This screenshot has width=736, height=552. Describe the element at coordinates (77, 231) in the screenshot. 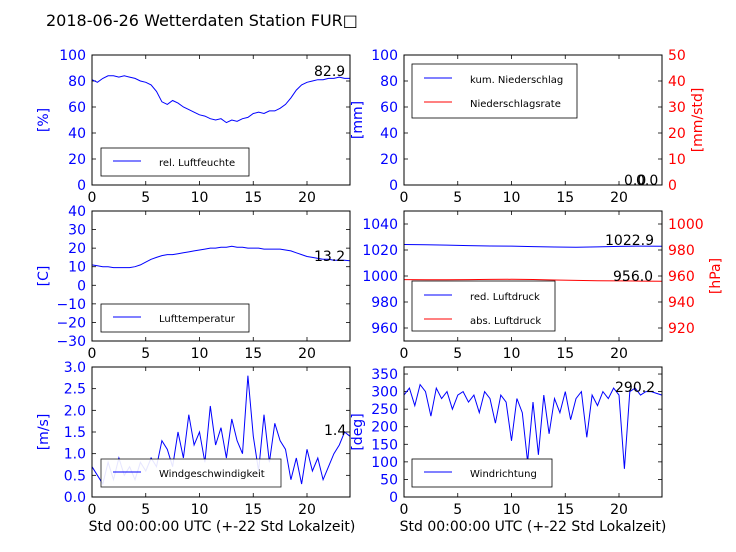

I see `y-tick-label: 30` at that location.